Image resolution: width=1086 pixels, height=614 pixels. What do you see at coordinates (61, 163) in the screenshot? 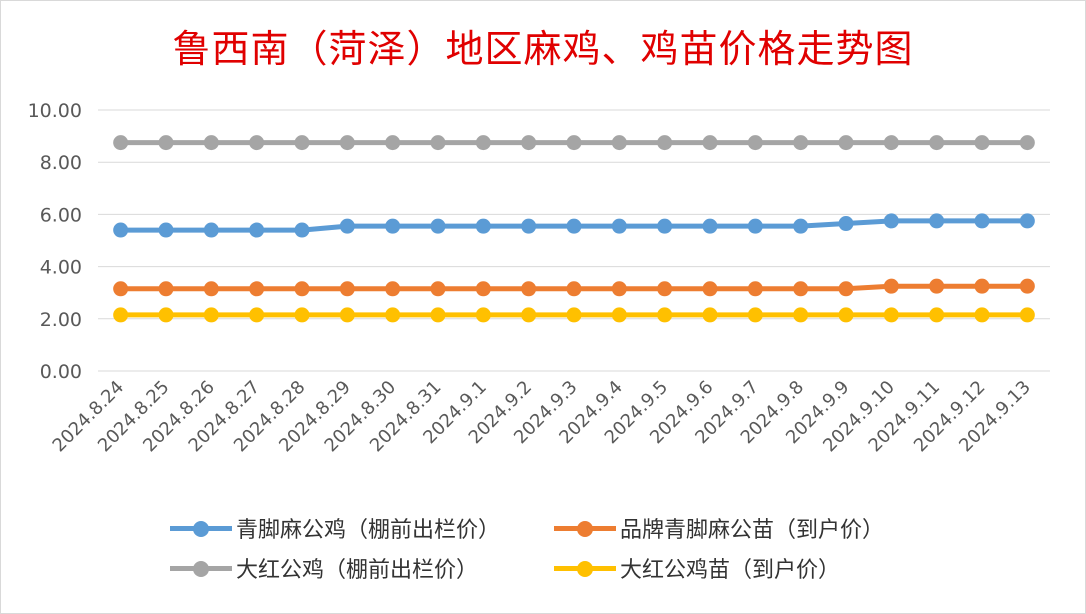
I see `y-tick-label: 8.00` at bounding box center [61, 163].